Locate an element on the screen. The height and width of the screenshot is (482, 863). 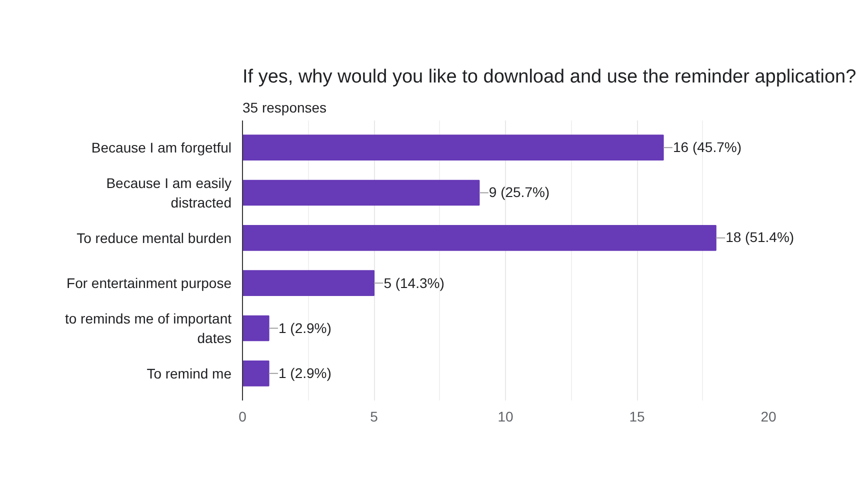
y-tick-label: to reminds me of important dates is located at coordinates (148, 328).